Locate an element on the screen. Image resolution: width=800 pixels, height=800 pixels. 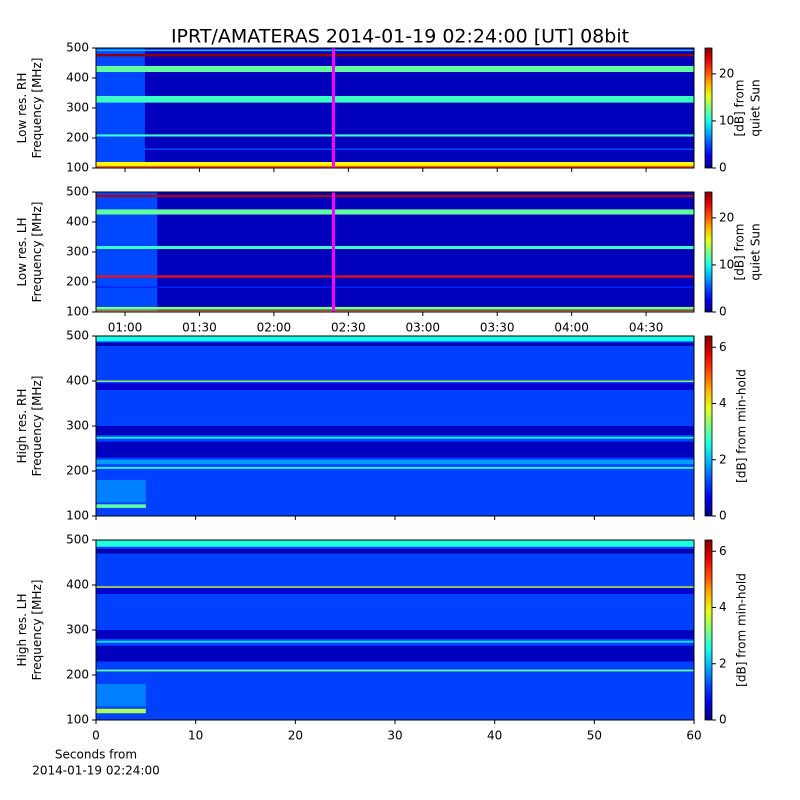
y-axis-label: High res. RH is located at coordinates (22, 426).